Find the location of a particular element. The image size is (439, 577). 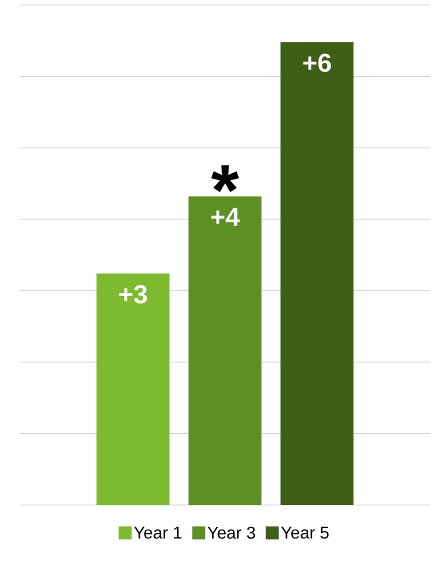

data-label: +3 is located at coordinates (133, 294).